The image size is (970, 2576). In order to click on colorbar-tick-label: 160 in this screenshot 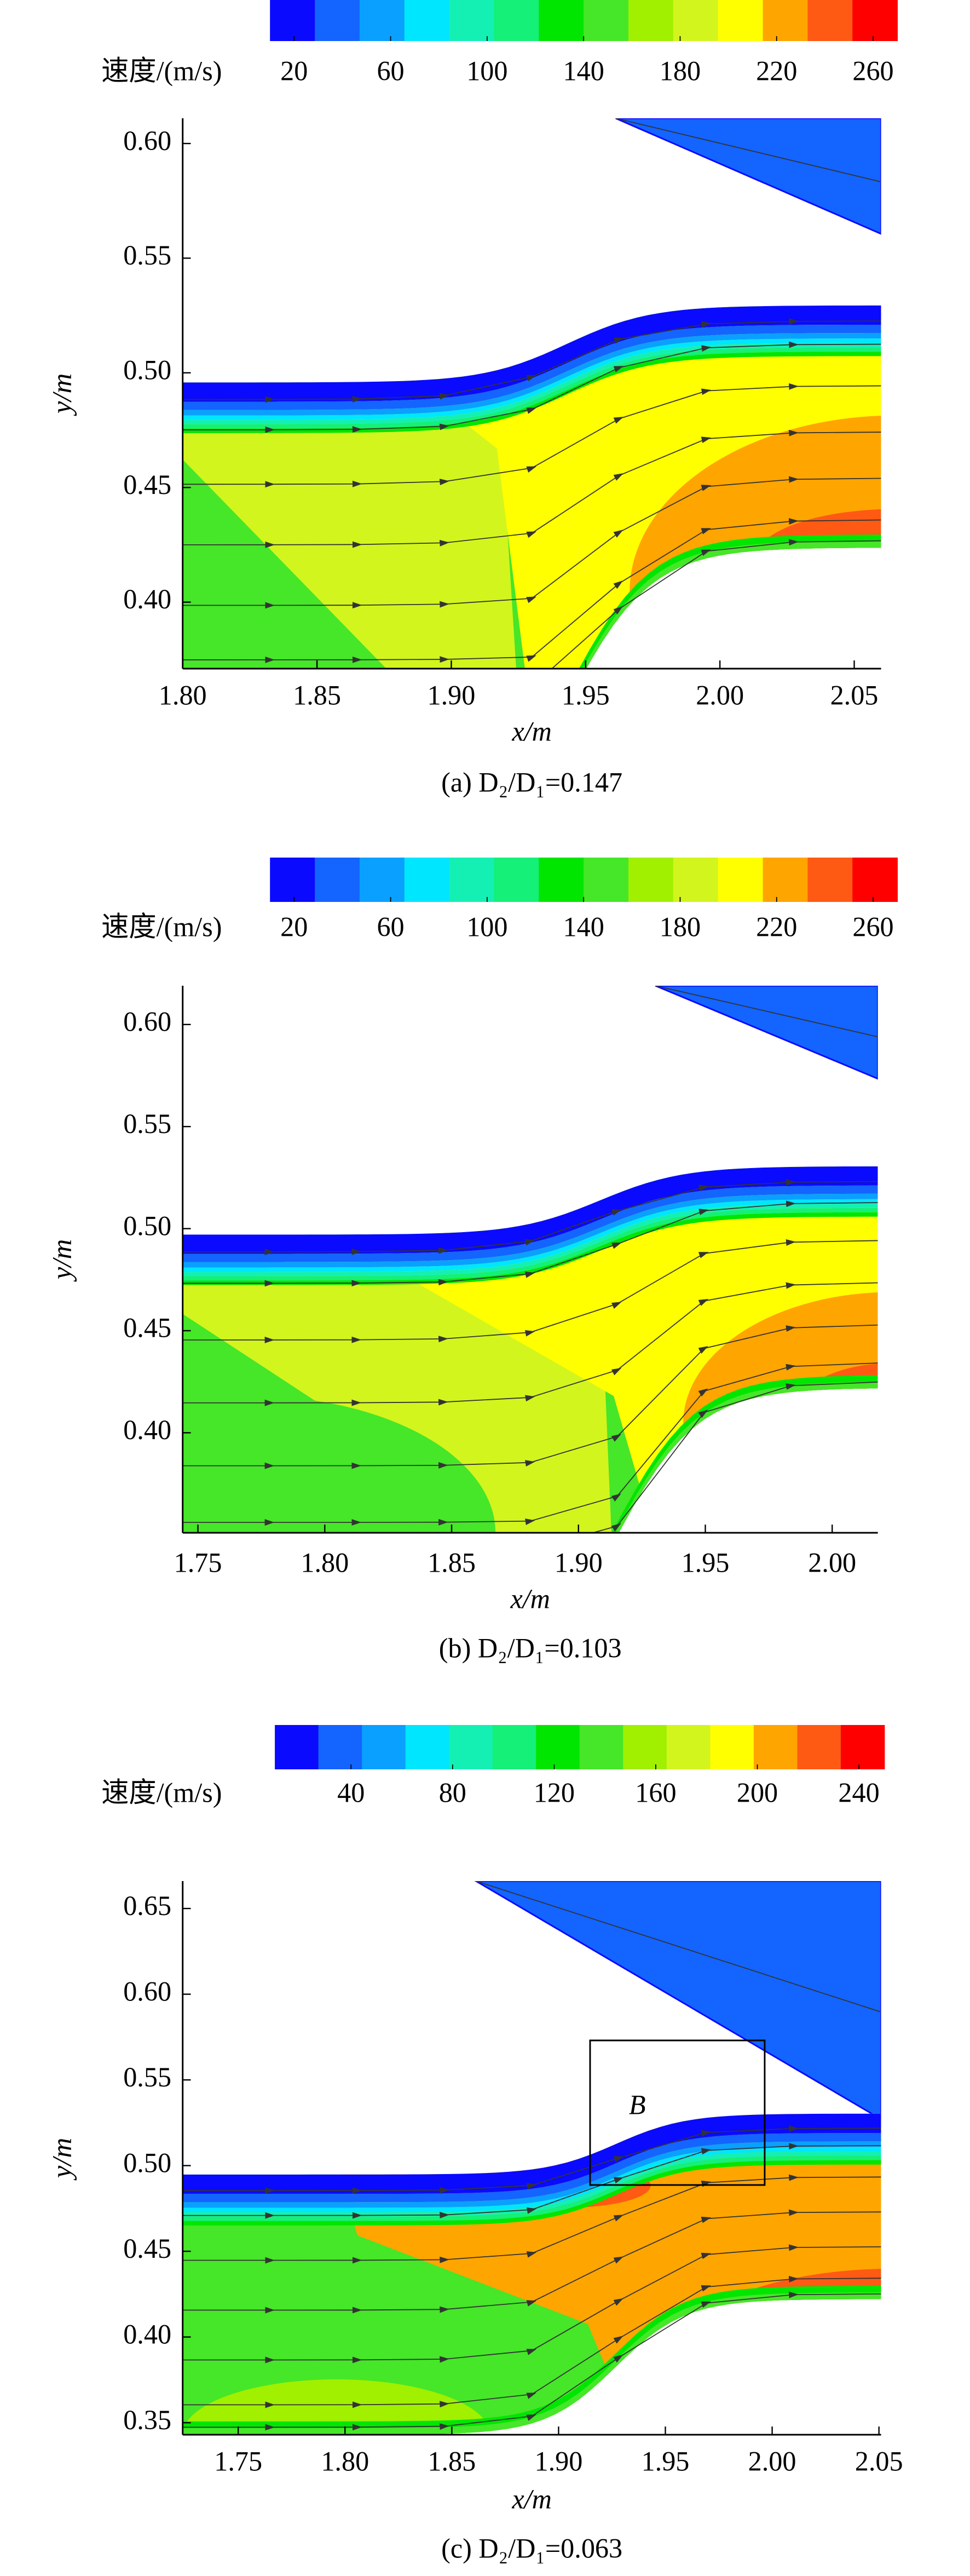, I will do `click(655, 1792)`.